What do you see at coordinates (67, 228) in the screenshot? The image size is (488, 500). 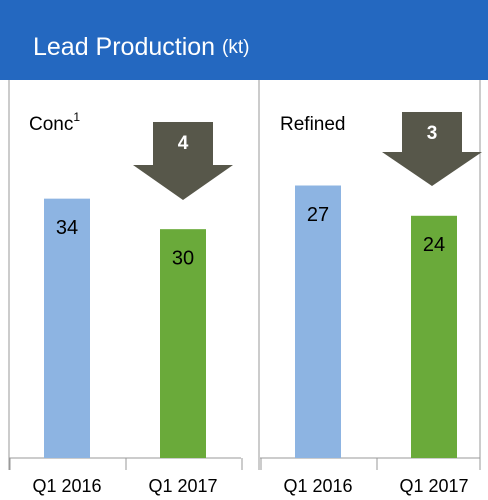 I see `value-label: 34` at bounding box center [67, 228].